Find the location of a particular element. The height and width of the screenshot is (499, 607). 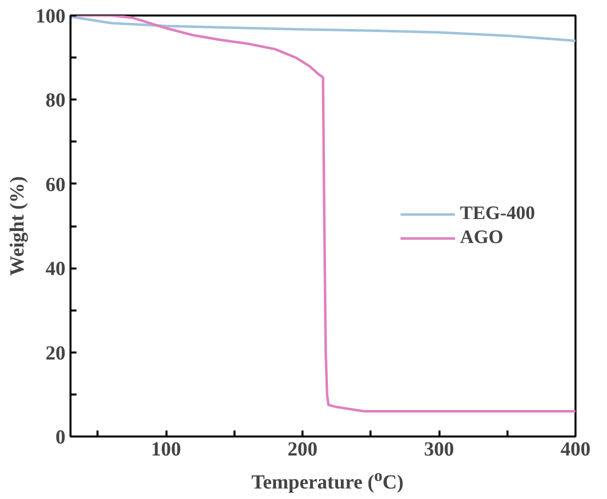

y-tick-label: 40 is located at coordinates (56, 269).